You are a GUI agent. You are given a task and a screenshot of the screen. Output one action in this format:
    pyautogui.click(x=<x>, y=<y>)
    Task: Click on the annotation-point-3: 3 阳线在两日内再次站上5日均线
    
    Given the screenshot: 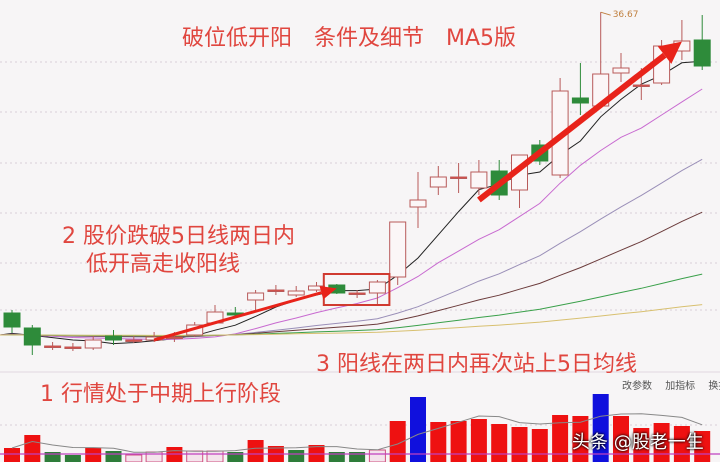 What is the action you would take?
    pyautogui.click(x=476, y=364)
    